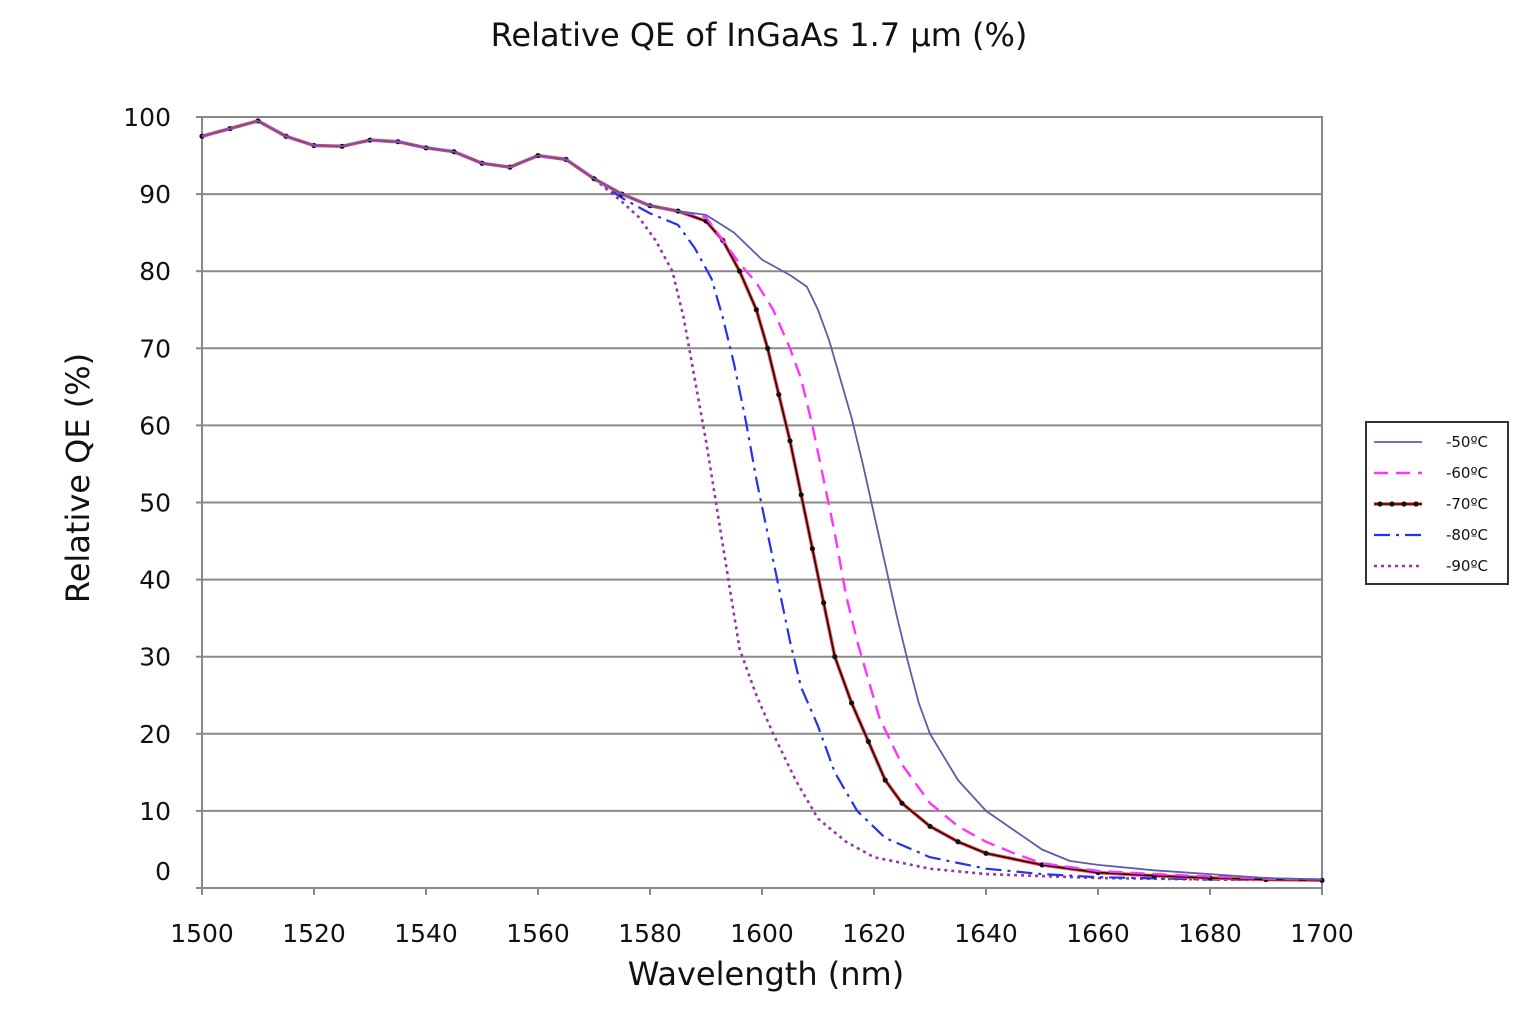  What do you see at coordinates (874, 933) in the screenshot?
I see `x-tick-label: 1620` at bounding box center [874, 933].